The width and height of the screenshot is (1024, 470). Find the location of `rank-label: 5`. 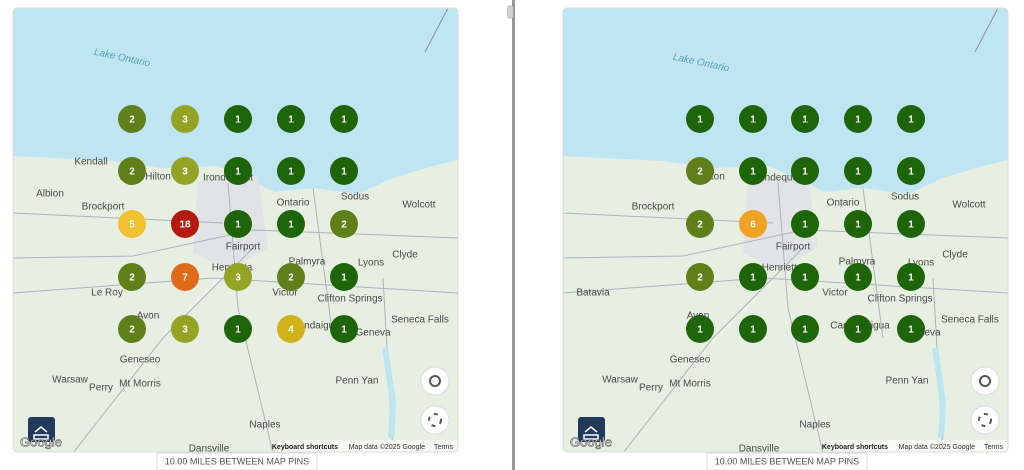

rank-label: 5 is located at coordinates (132, 225).